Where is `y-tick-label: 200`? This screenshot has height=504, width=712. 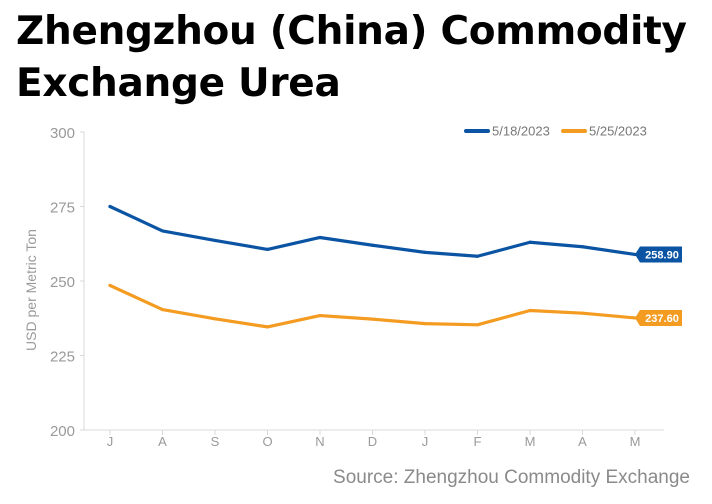
y-tick-label: 200 is located at coordinates (62, 431).